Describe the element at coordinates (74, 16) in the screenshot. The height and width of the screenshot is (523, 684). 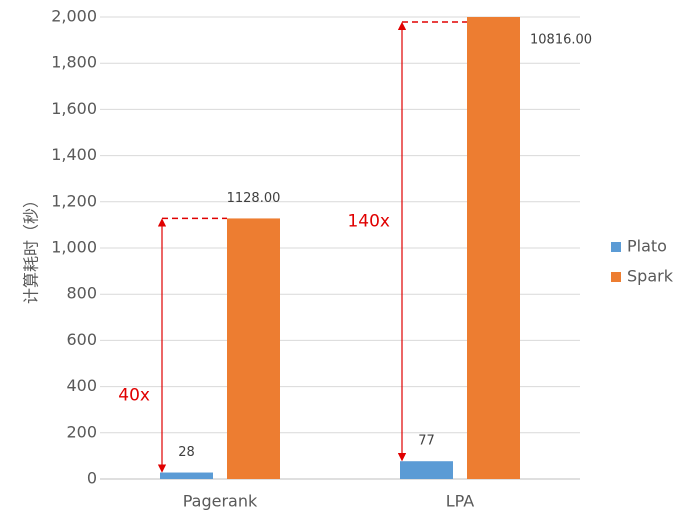
I see `y-tick-label: 2,000` at that location.